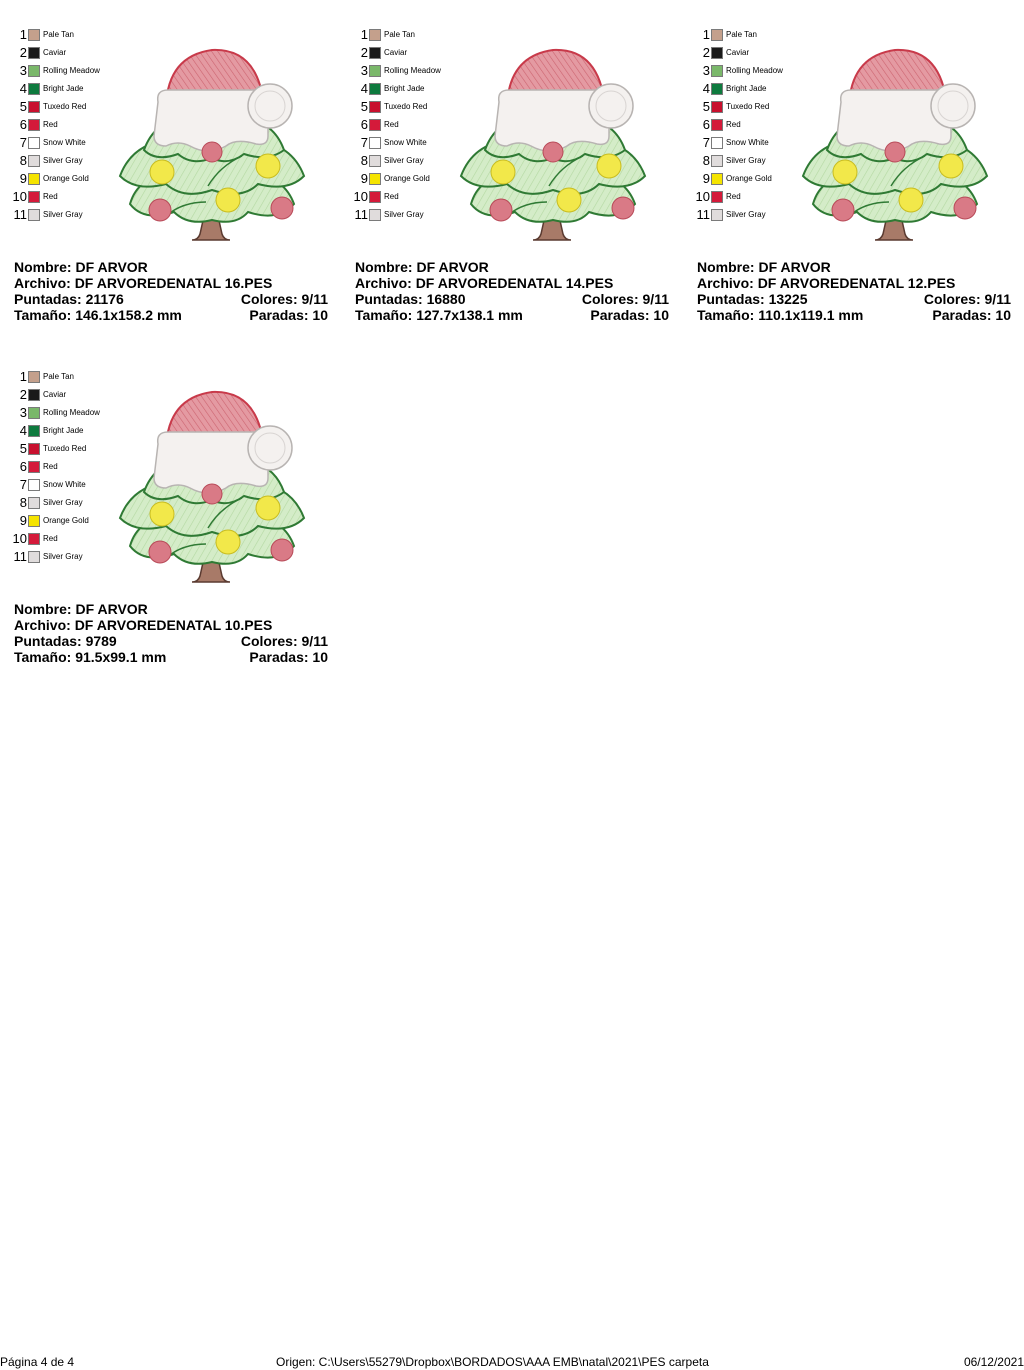 Image resolution: width=1024 pixels, height=1370 pixels. Describe the element at coordinates (29, 467) in the screenshot. I see `palette-row: 6 Red` at that location.